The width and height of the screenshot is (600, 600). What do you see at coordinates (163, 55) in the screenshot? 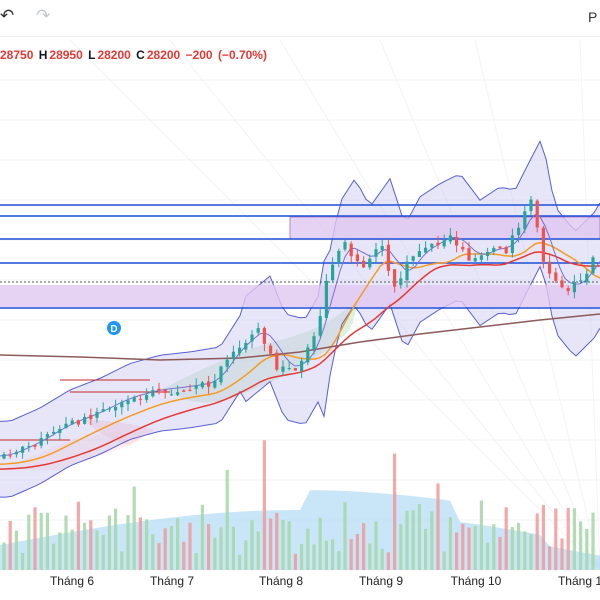
I see `ohlc-close-value: 28200` at bounding box center [163, 55].